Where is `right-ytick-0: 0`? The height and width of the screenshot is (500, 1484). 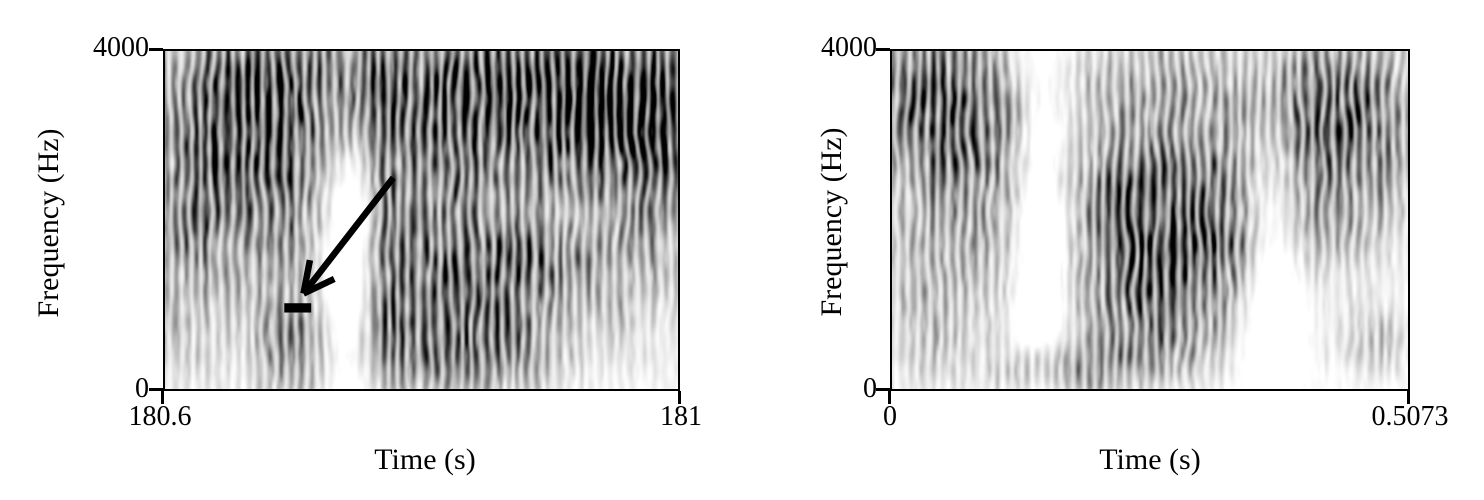
right-ytick-0: 0 is located at coordinates (870, 388).